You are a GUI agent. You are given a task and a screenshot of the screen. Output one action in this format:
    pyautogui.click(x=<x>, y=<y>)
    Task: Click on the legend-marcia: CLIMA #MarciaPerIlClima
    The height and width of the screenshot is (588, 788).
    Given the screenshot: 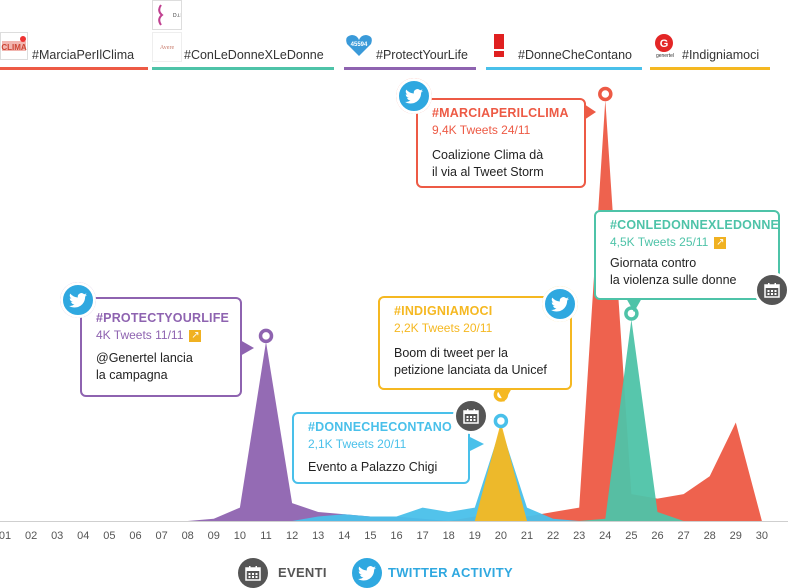 What is the action you would take?
    pyautogui.click(x=74, y=50)
    